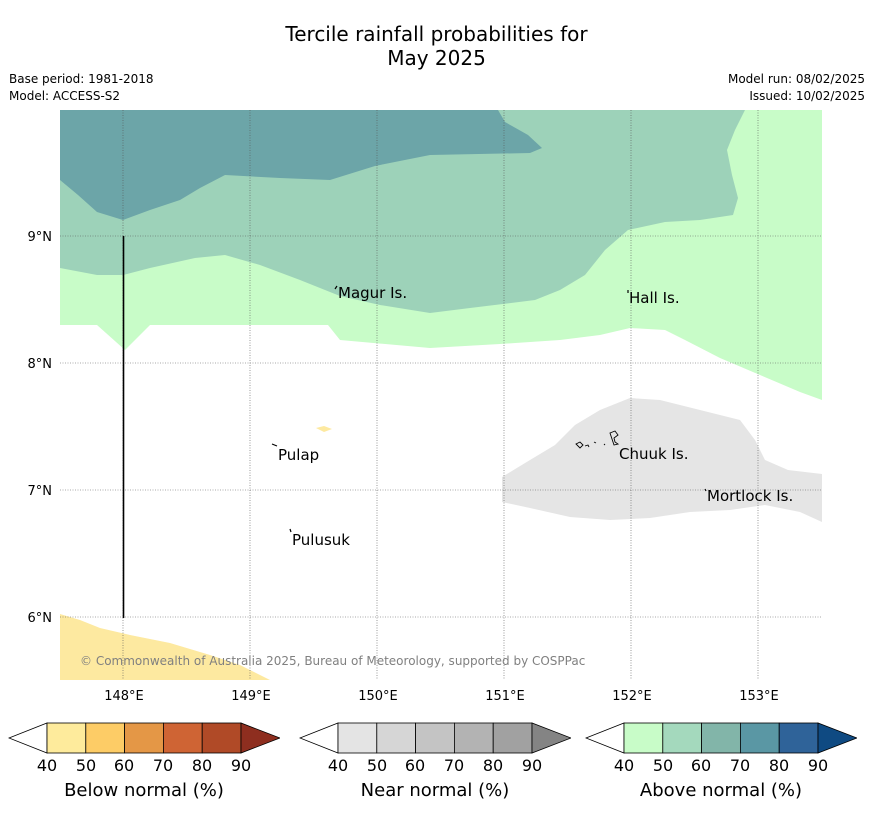 The height and width of the screenshot is (816, 873). I want to click on lat-axis: 9°N 8°N 7°N 6°N, so click(40, 428).